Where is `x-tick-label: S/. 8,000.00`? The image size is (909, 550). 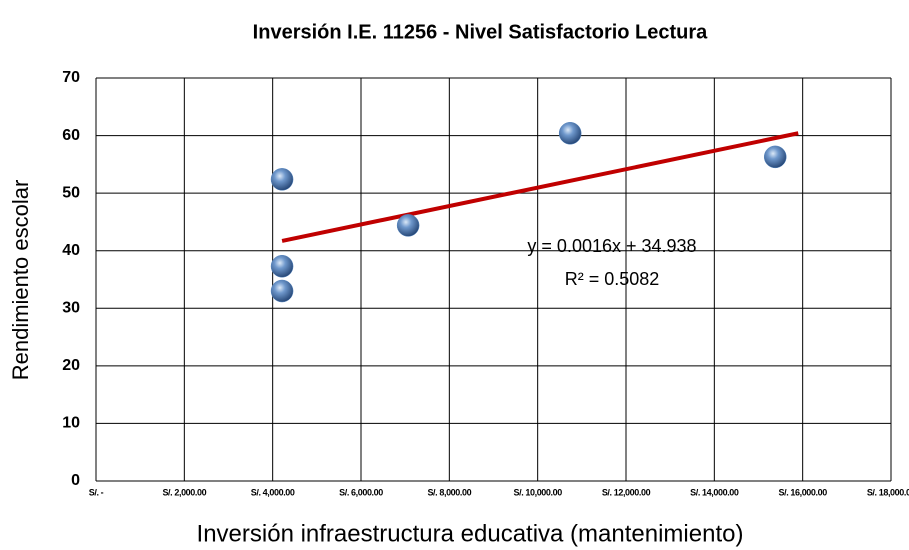 x-tick-label: S/. 8,000.00 is located at coordinates (449, 492).